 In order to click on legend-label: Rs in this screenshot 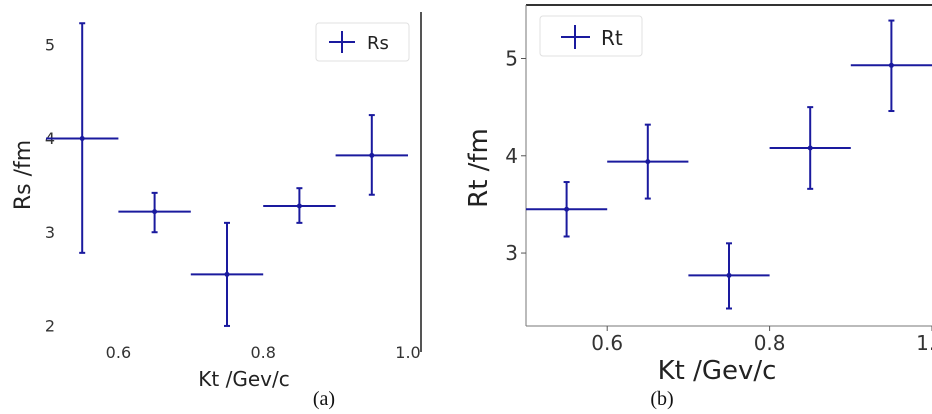, I will do `click(378, 43)`.